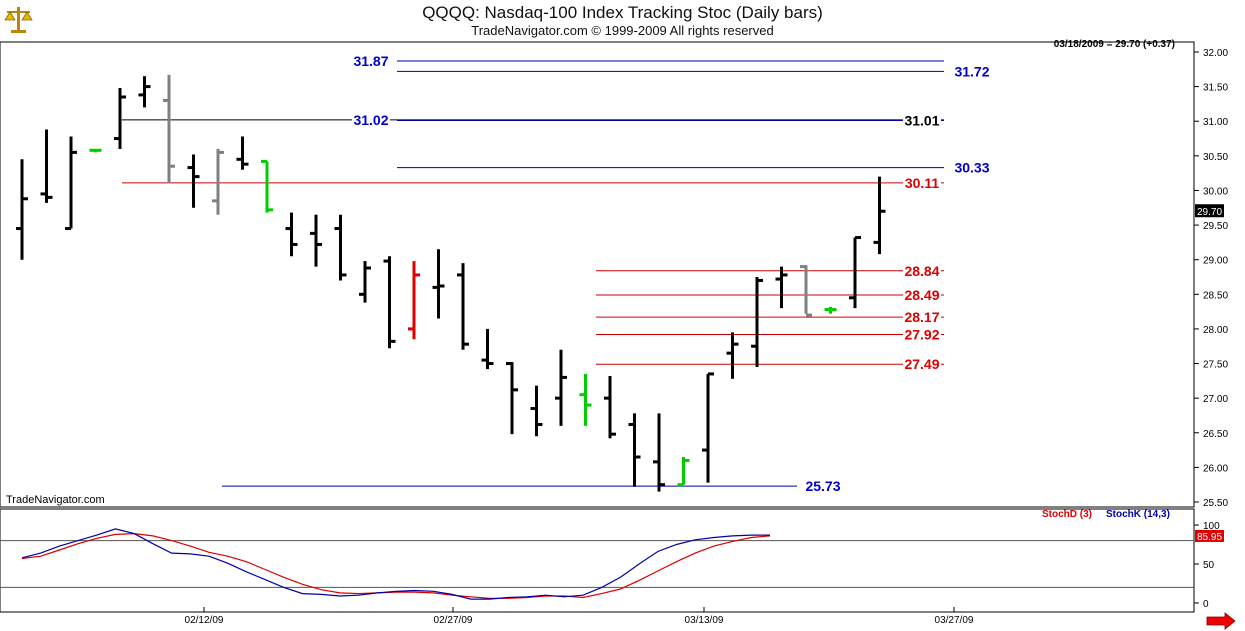 This screenshot has height=631, width=1245. Describe the element at coordinates (1215, 261) in the screenshot. I see `price-tick-label: 29.00` at that location.